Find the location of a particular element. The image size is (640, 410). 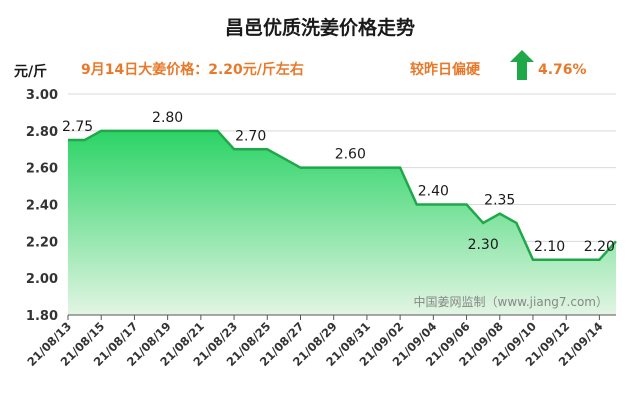

data-label: 2.30 is located at coordinates (483, 245).